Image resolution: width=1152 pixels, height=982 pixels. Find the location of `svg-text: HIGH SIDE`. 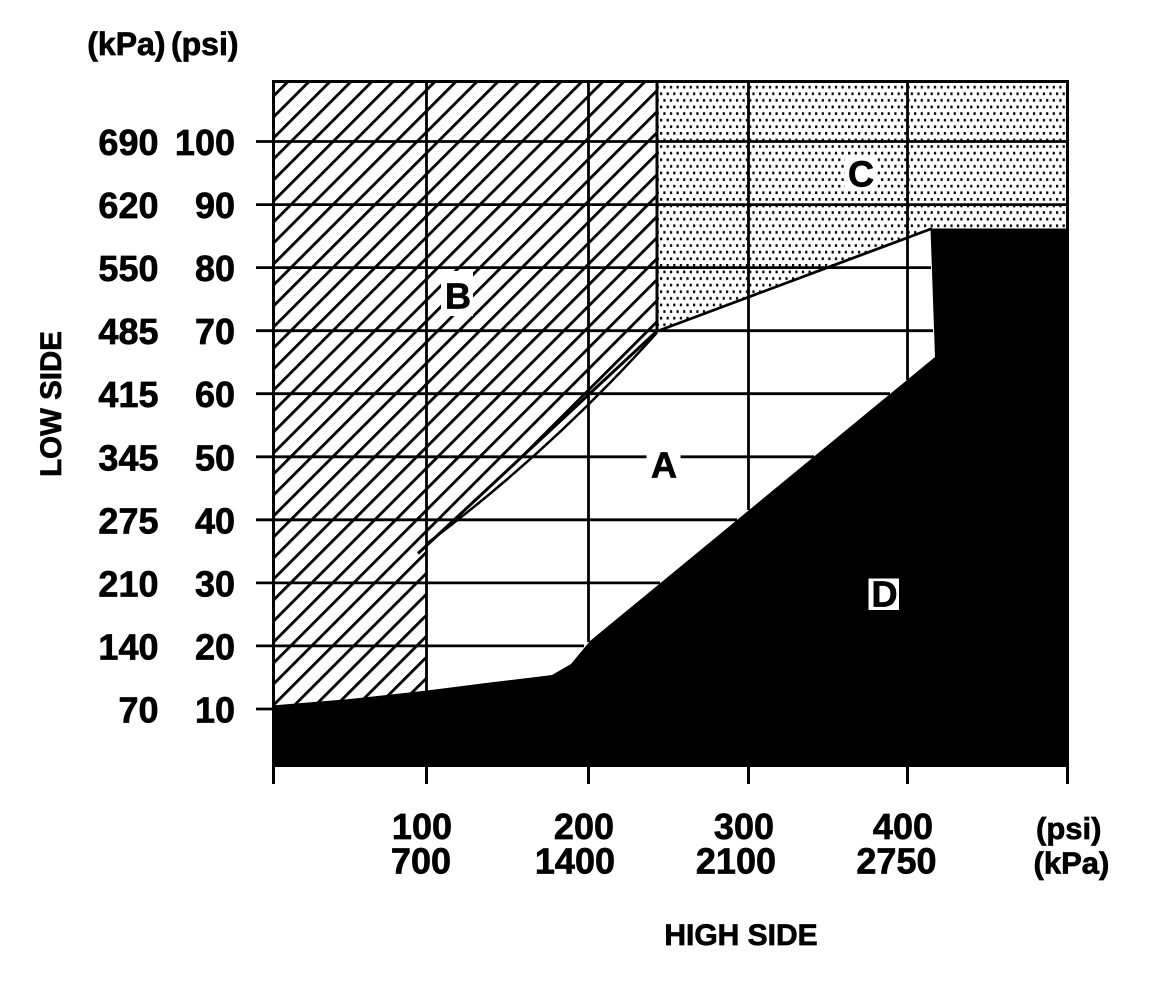

svg-text: HIGH SIDE is located at coordinates (740, 935).